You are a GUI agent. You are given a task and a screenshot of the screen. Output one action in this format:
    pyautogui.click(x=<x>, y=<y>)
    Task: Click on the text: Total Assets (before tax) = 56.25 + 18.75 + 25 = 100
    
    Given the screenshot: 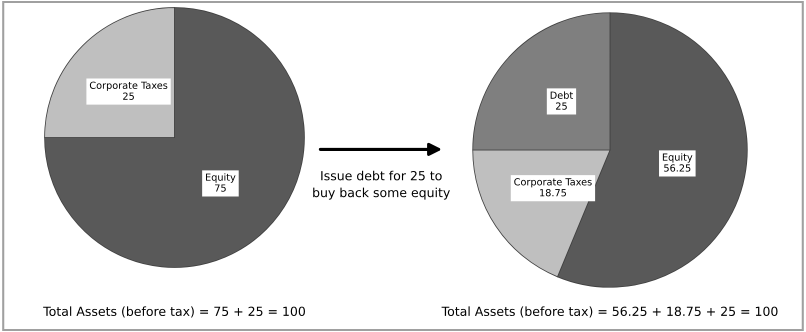 What is the action you would take?
    pyautogui.click(x=610, y=312)
    